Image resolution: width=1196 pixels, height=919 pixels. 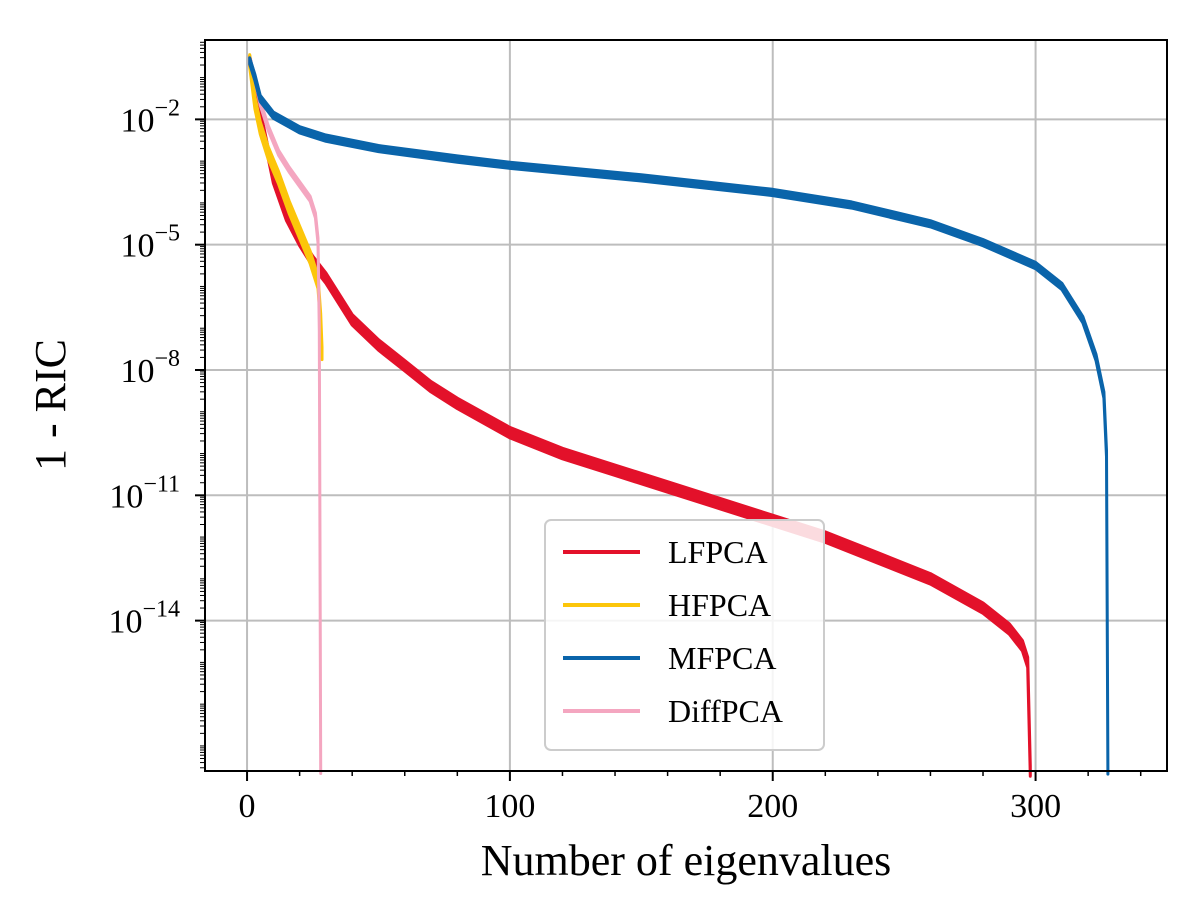 What do you see at coordinates (156, 405) in the screenshot?
I see `y-axis-ticks: 10⁻² 10⁻⁵ 10⁻⁸ 10⁻¹¹ 10⁻¹⁴` at bounding box center [156, 405].